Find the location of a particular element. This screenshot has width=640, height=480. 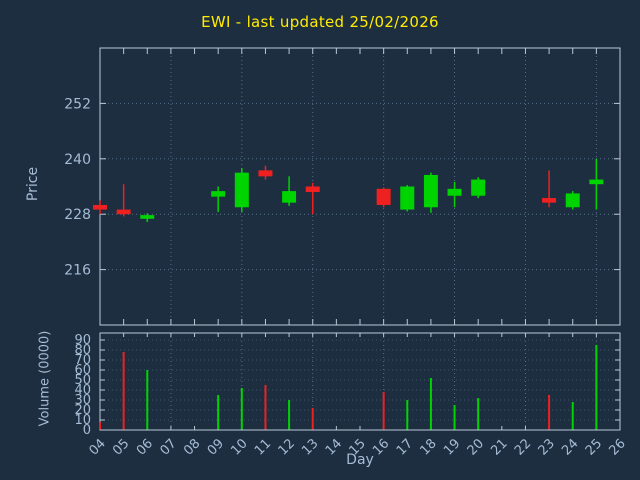

chart-title: EWI - last updated 25/02/2026 is located at coordinates (320, 22).